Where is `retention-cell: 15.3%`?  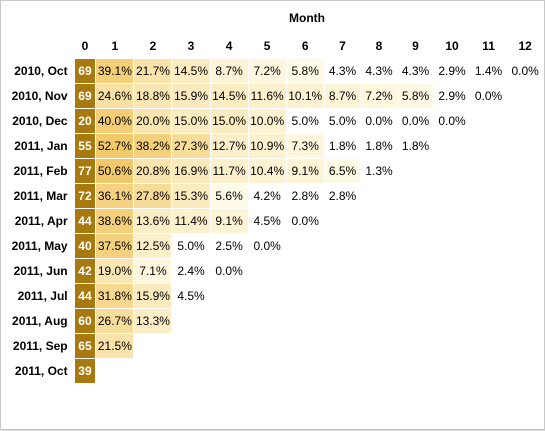 retention-cell: 15.3% is located at coordinates (191, 196).